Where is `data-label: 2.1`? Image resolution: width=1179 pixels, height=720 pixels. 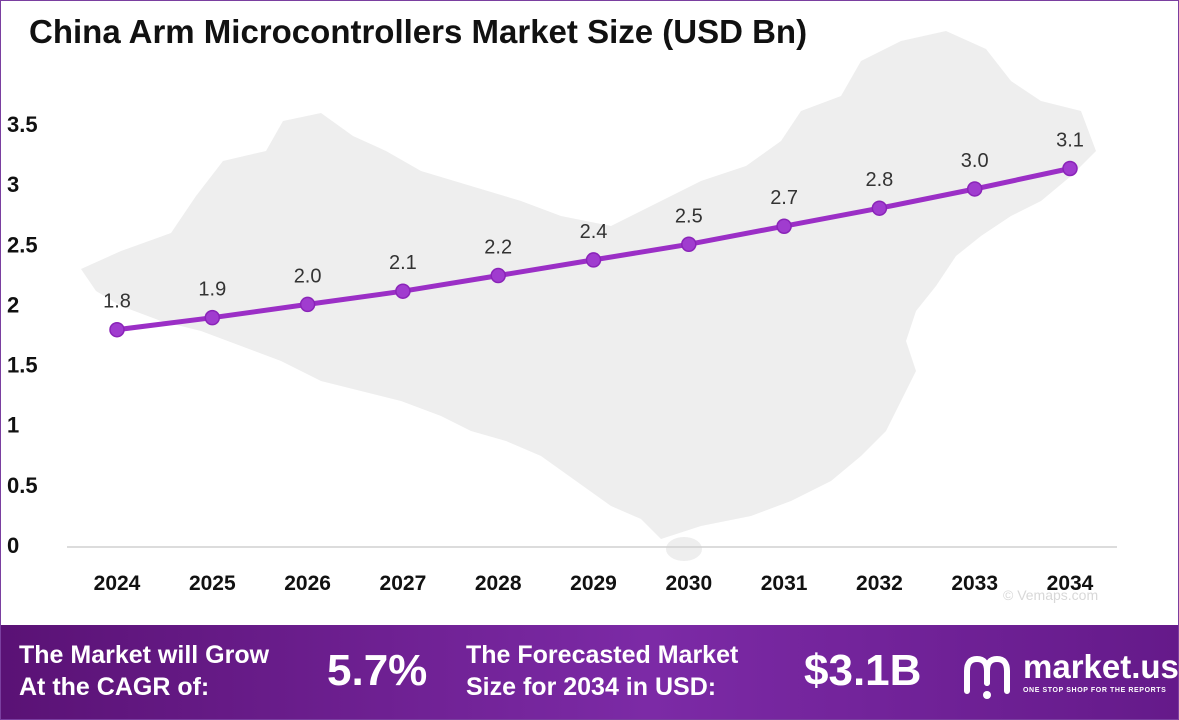 data-label: 2.1 is located at coordinates (403, 263).